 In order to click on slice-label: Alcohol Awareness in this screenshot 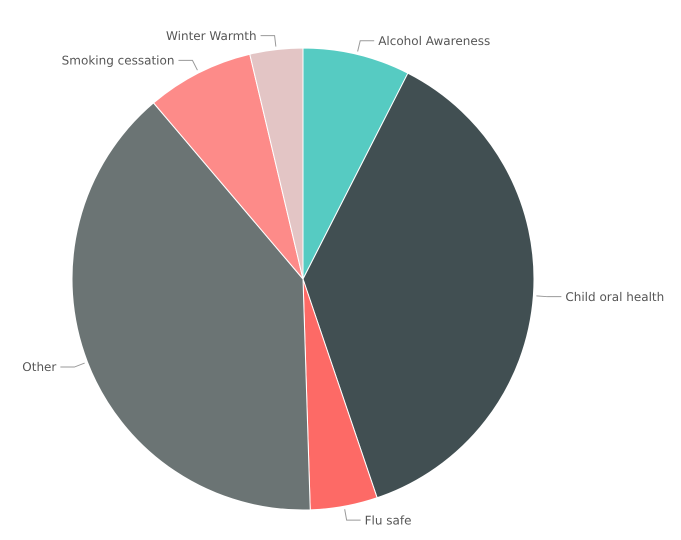, I will do `click(434, 41)`.